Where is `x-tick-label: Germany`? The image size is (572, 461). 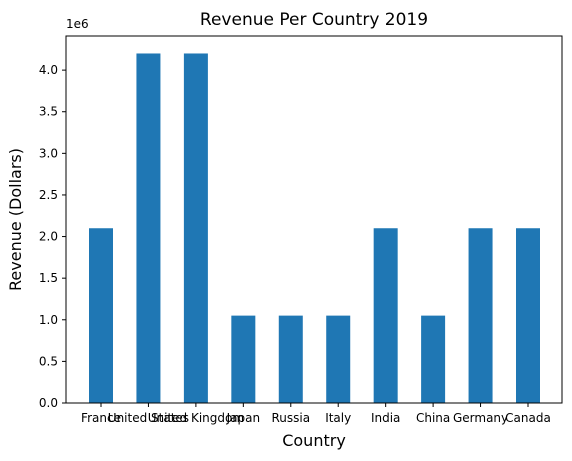 x-tick-label: Germany is located at coordinates (480, 418).